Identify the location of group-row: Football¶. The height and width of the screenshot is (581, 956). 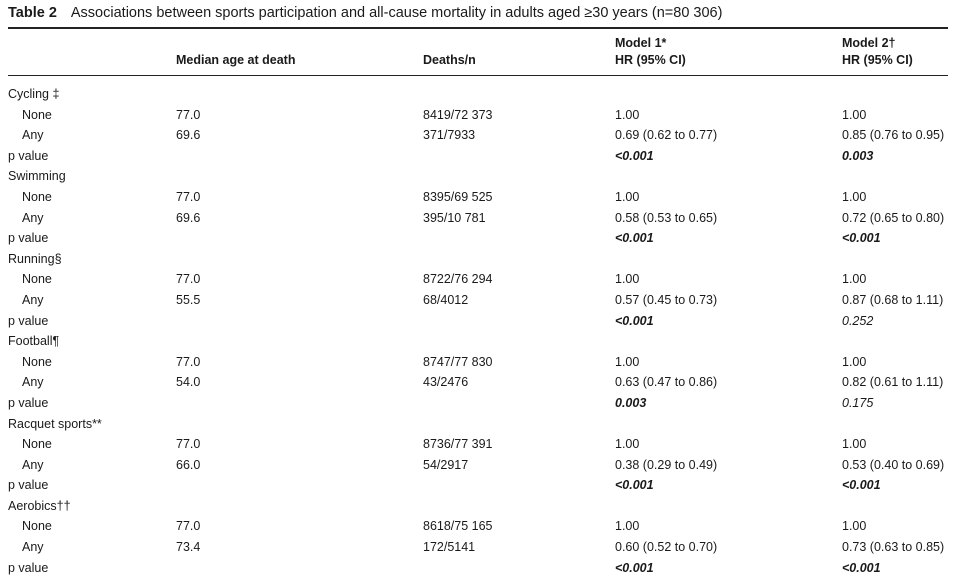
(478, 341).